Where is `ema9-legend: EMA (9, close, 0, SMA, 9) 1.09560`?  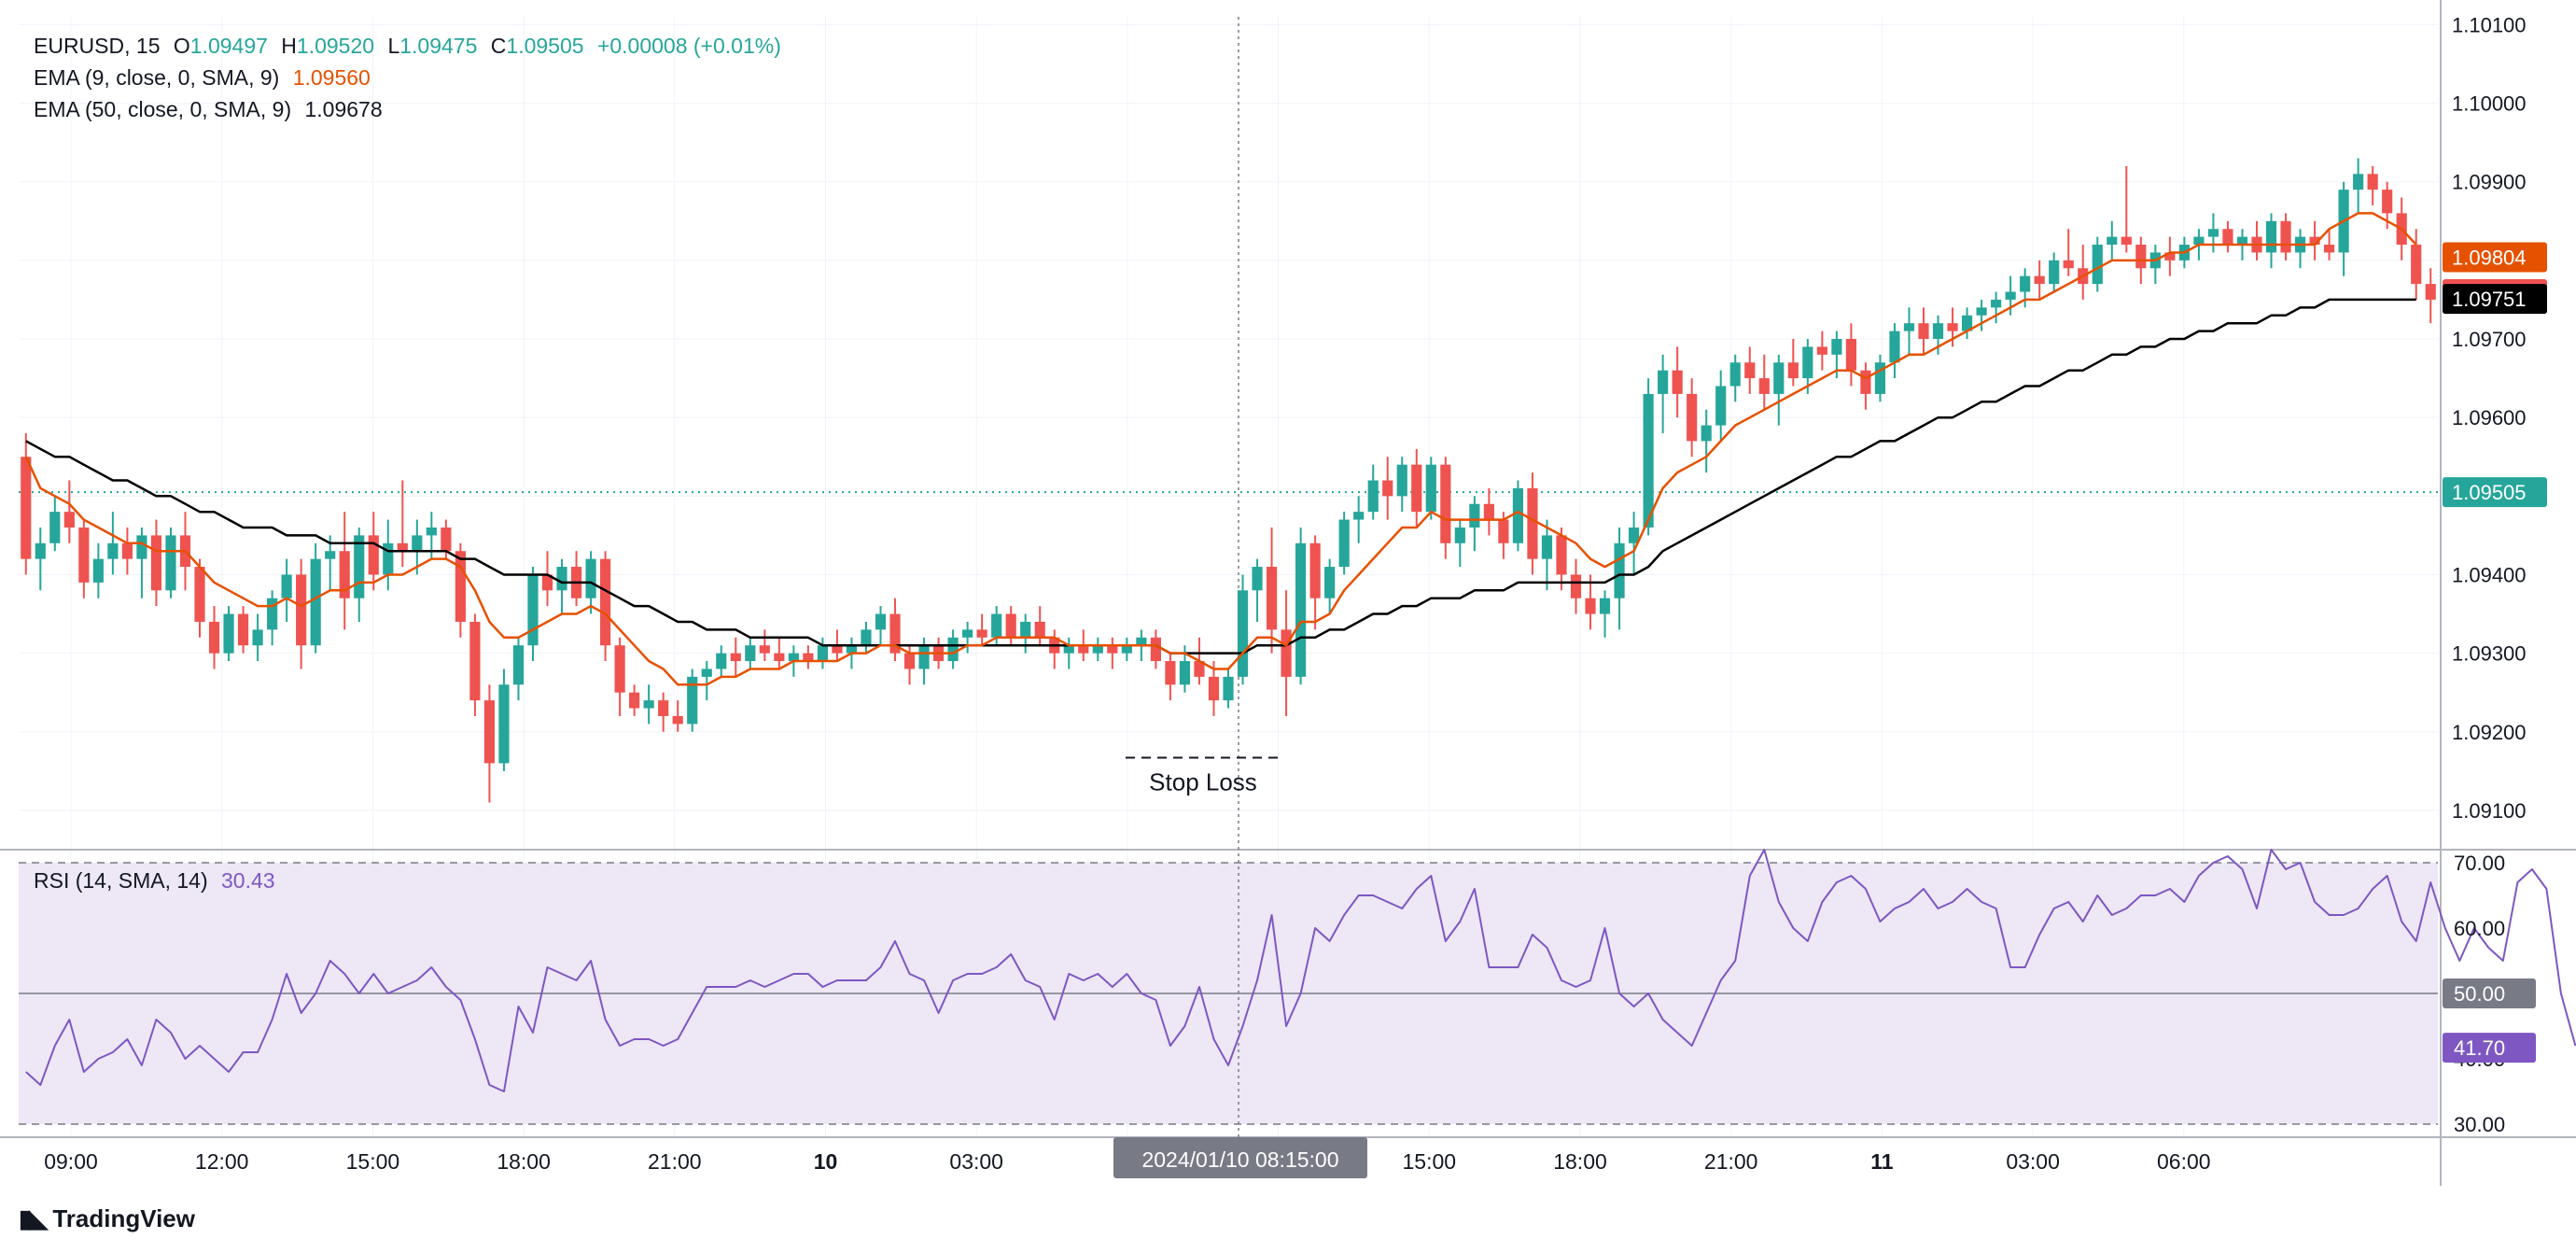 ema9-legend: EMA (9, close, 0, SMA, 9) 1.09560 is located at coordinates (206, 77).